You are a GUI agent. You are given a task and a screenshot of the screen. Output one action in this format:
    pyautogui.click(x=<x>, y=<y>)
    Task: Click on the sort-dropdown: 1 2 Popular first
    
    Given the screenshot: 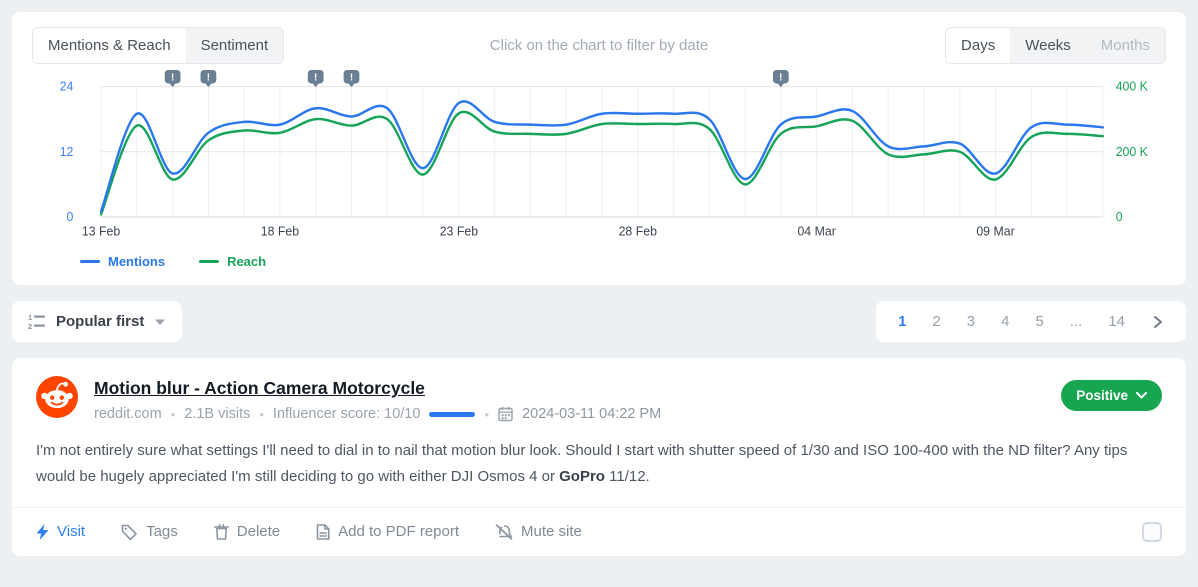 What is the action you would take?
    pyautogui.click(x=97, y=321)
    